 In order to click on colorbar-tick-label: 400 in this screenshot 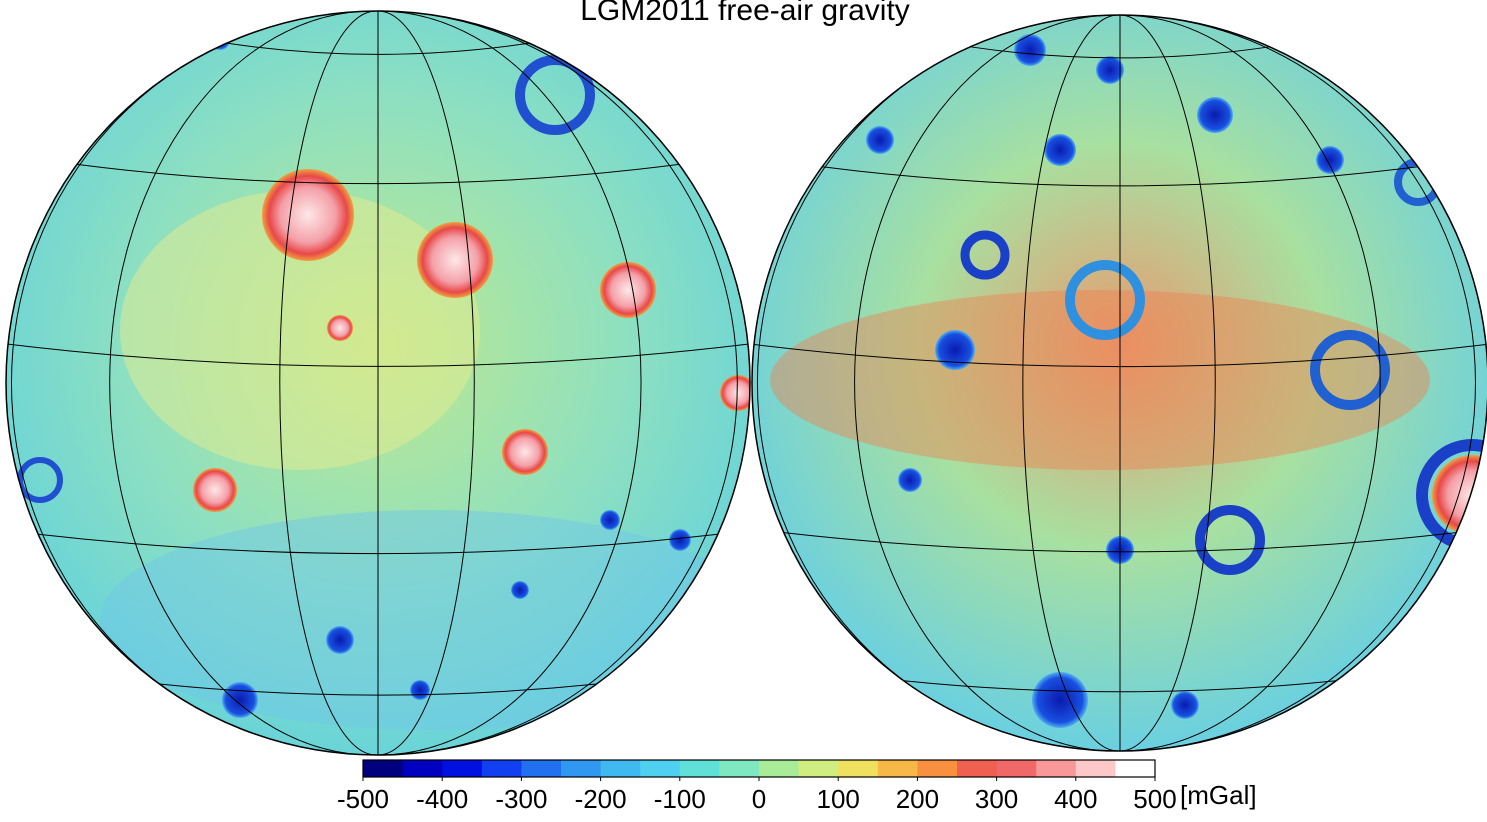, I will do `click(1075, 799)`.